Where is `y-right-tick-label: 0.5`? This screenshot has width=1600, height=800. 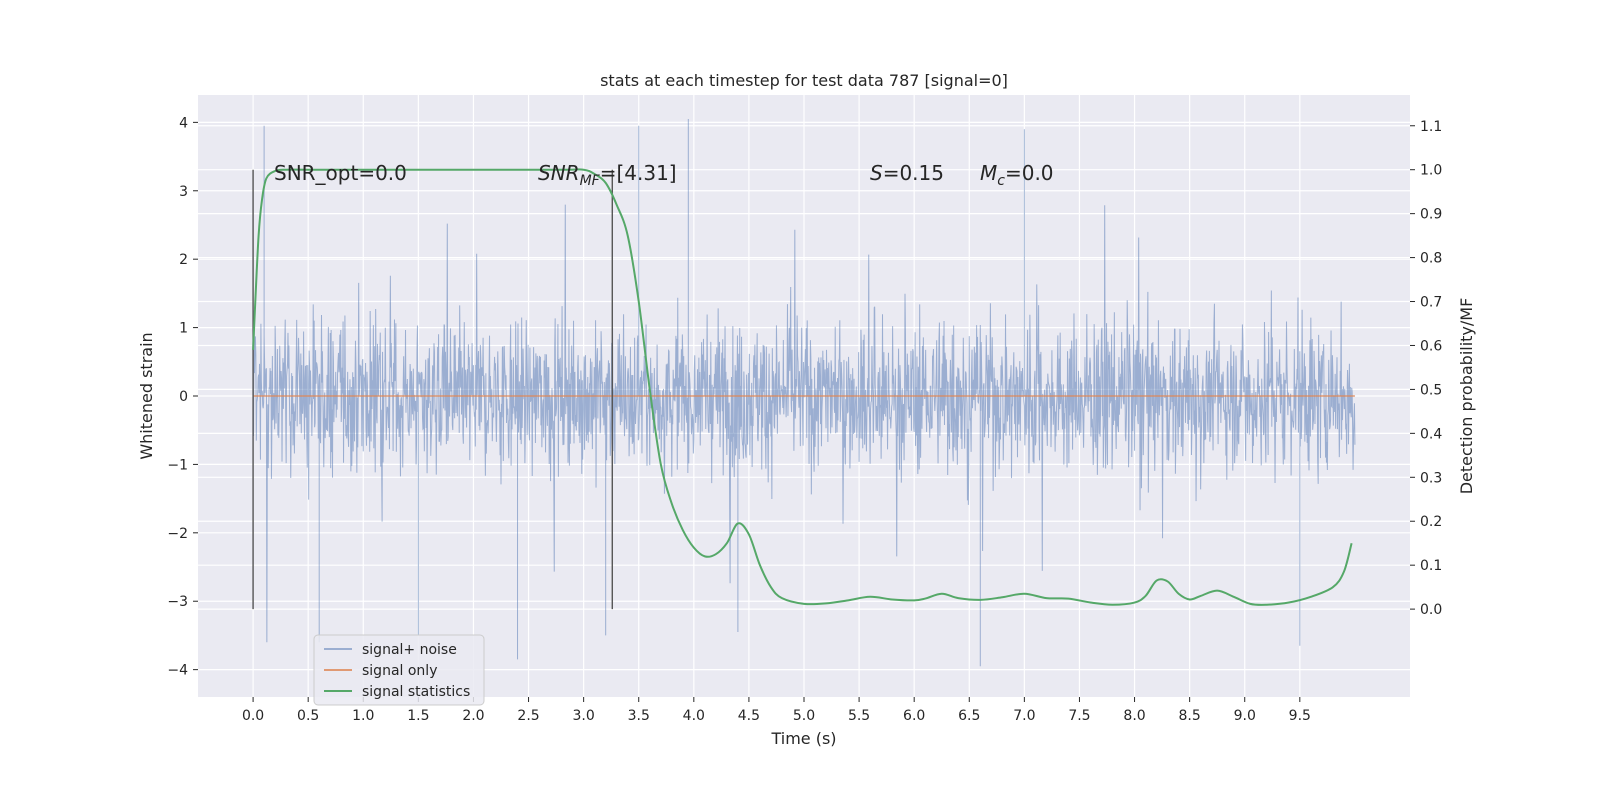
y-right-tick-label: 0.5 is located at coordinates (1431, 390).